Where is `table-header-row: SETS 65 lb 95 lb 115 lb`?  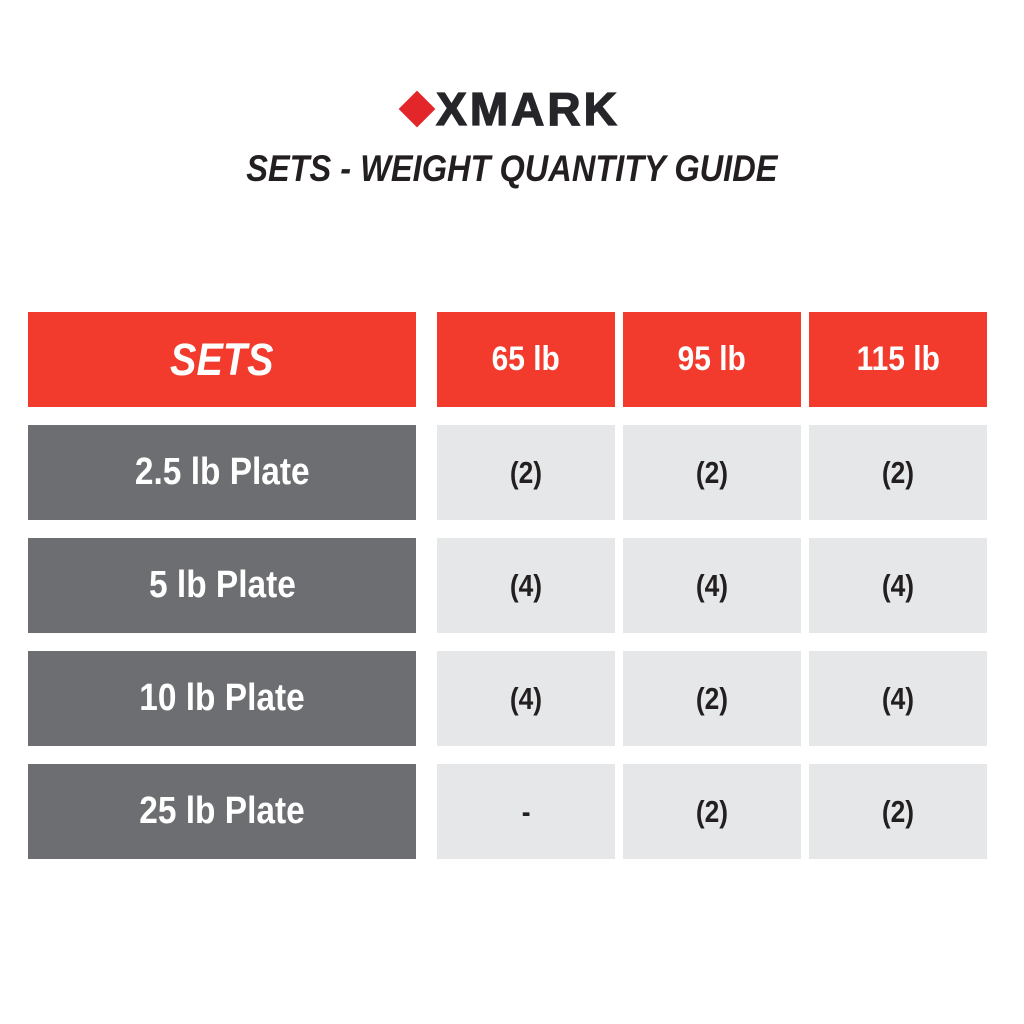 table-header-row: SETS 65 lb 95 lb 115 lb is located at coordinates (507, 359).